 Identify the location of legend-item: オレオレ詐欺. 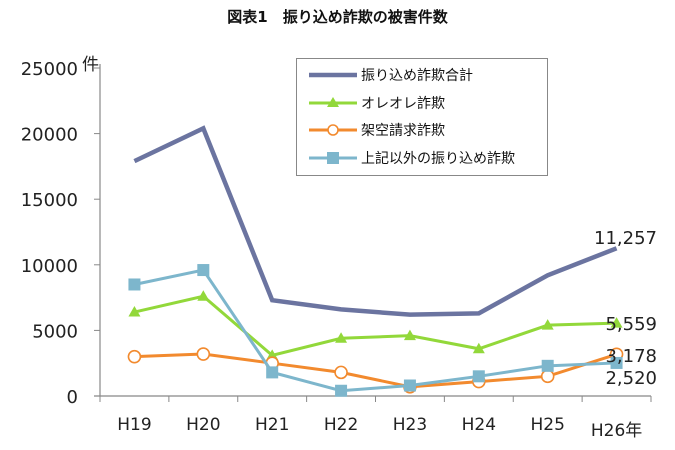
(376, 103).